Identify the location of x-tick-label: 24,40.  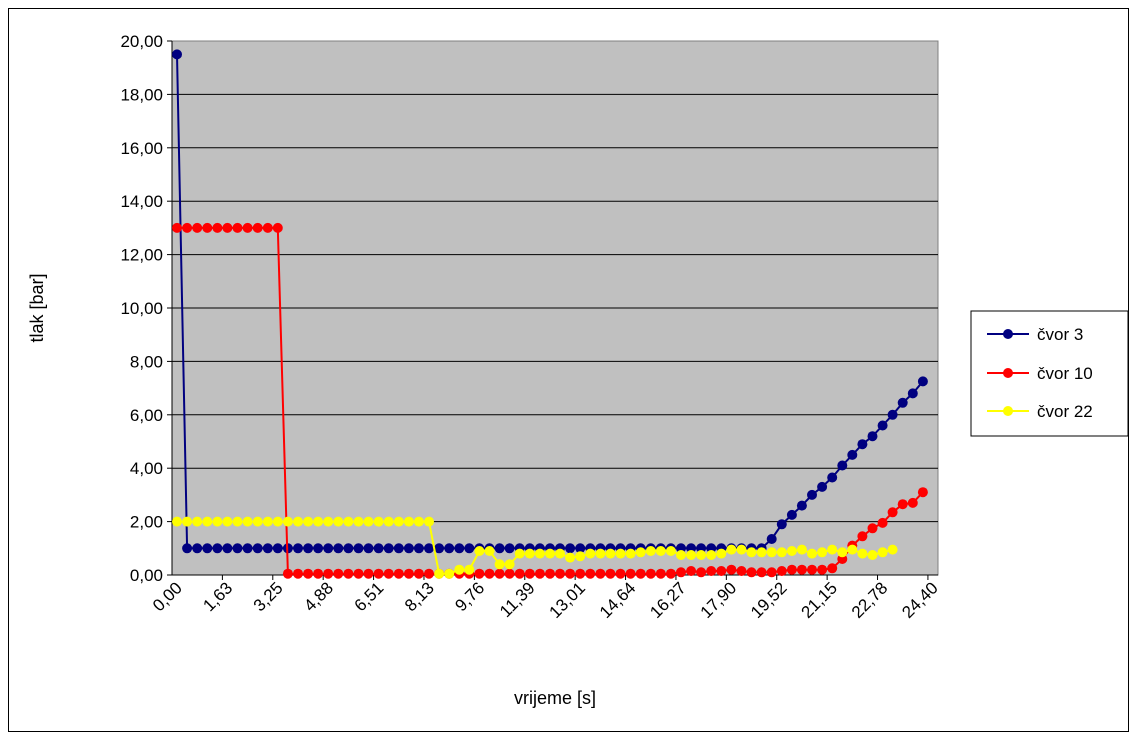
(920, 600).